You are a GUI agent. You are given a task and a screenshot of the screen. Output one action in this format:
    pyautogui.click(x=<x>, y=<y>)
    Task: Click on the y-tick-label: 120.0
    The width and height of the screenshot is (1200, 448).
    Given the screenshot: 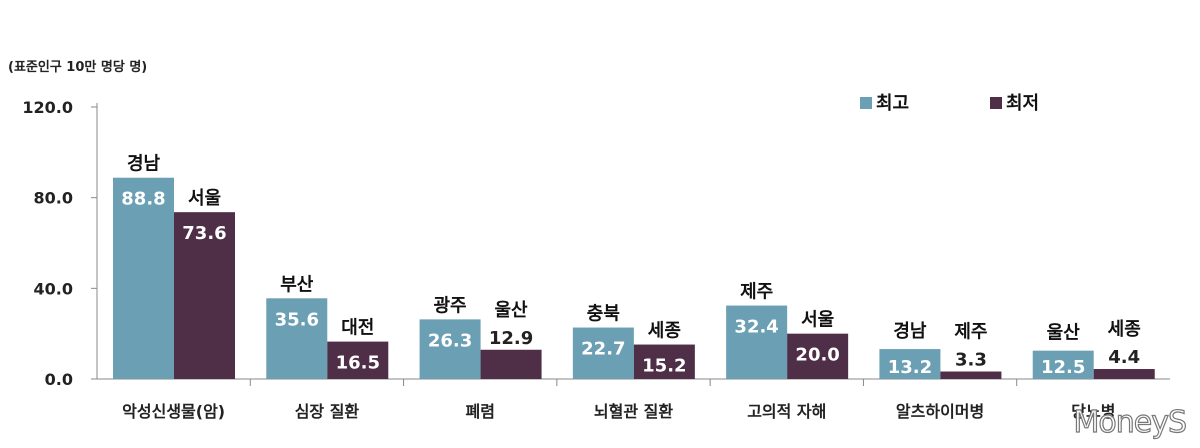 What is the action you would take?
    pyautogui.click(x=47, y=107)
    